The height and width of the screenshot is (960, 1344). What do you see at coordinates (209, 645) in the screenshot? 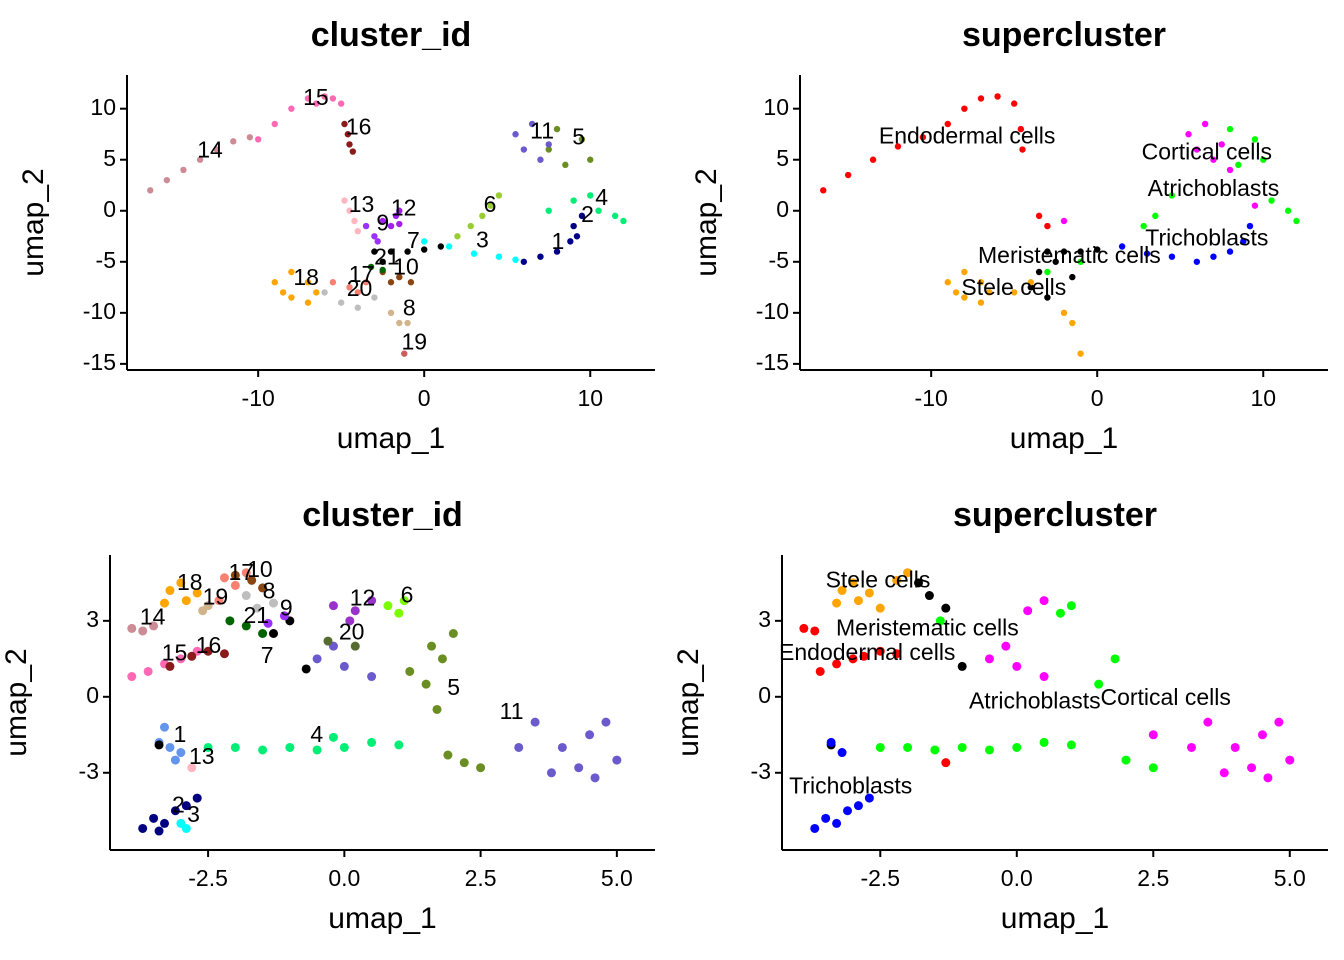
I see `cluster-label: 16` at bounding box center [209, 645].